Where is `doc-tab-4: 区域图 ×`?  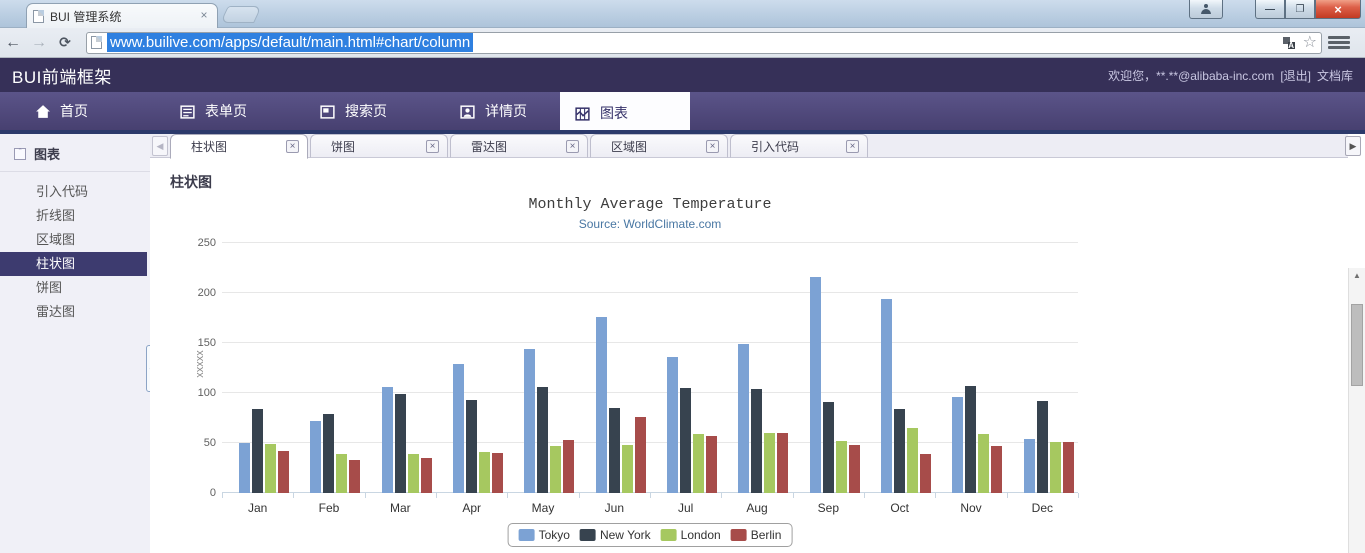 doc-tab-4: 区域图 × is located at coordinates (659, 146).